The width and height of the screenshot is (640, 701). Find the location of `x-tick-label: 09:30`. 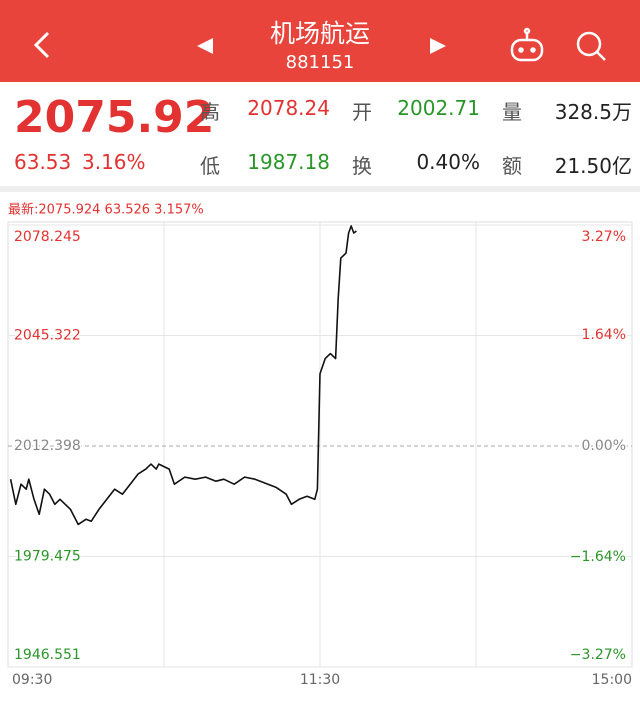

x-tick-label: 09:30 is located at coordinates (32, 680).